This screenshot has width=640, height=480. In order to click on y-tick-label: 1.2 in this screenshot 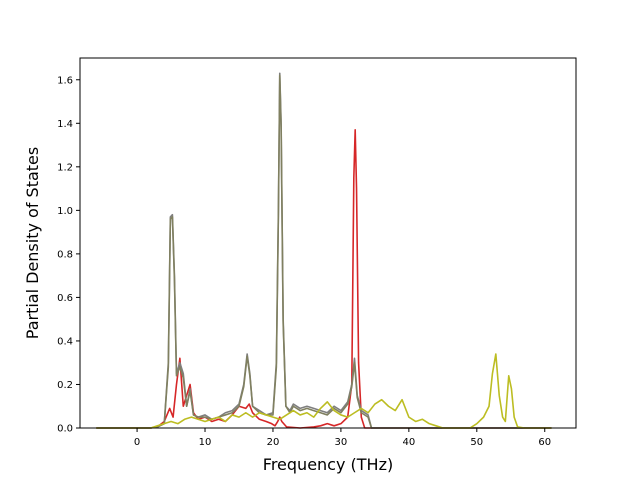, I will do `click(65, 167)`.